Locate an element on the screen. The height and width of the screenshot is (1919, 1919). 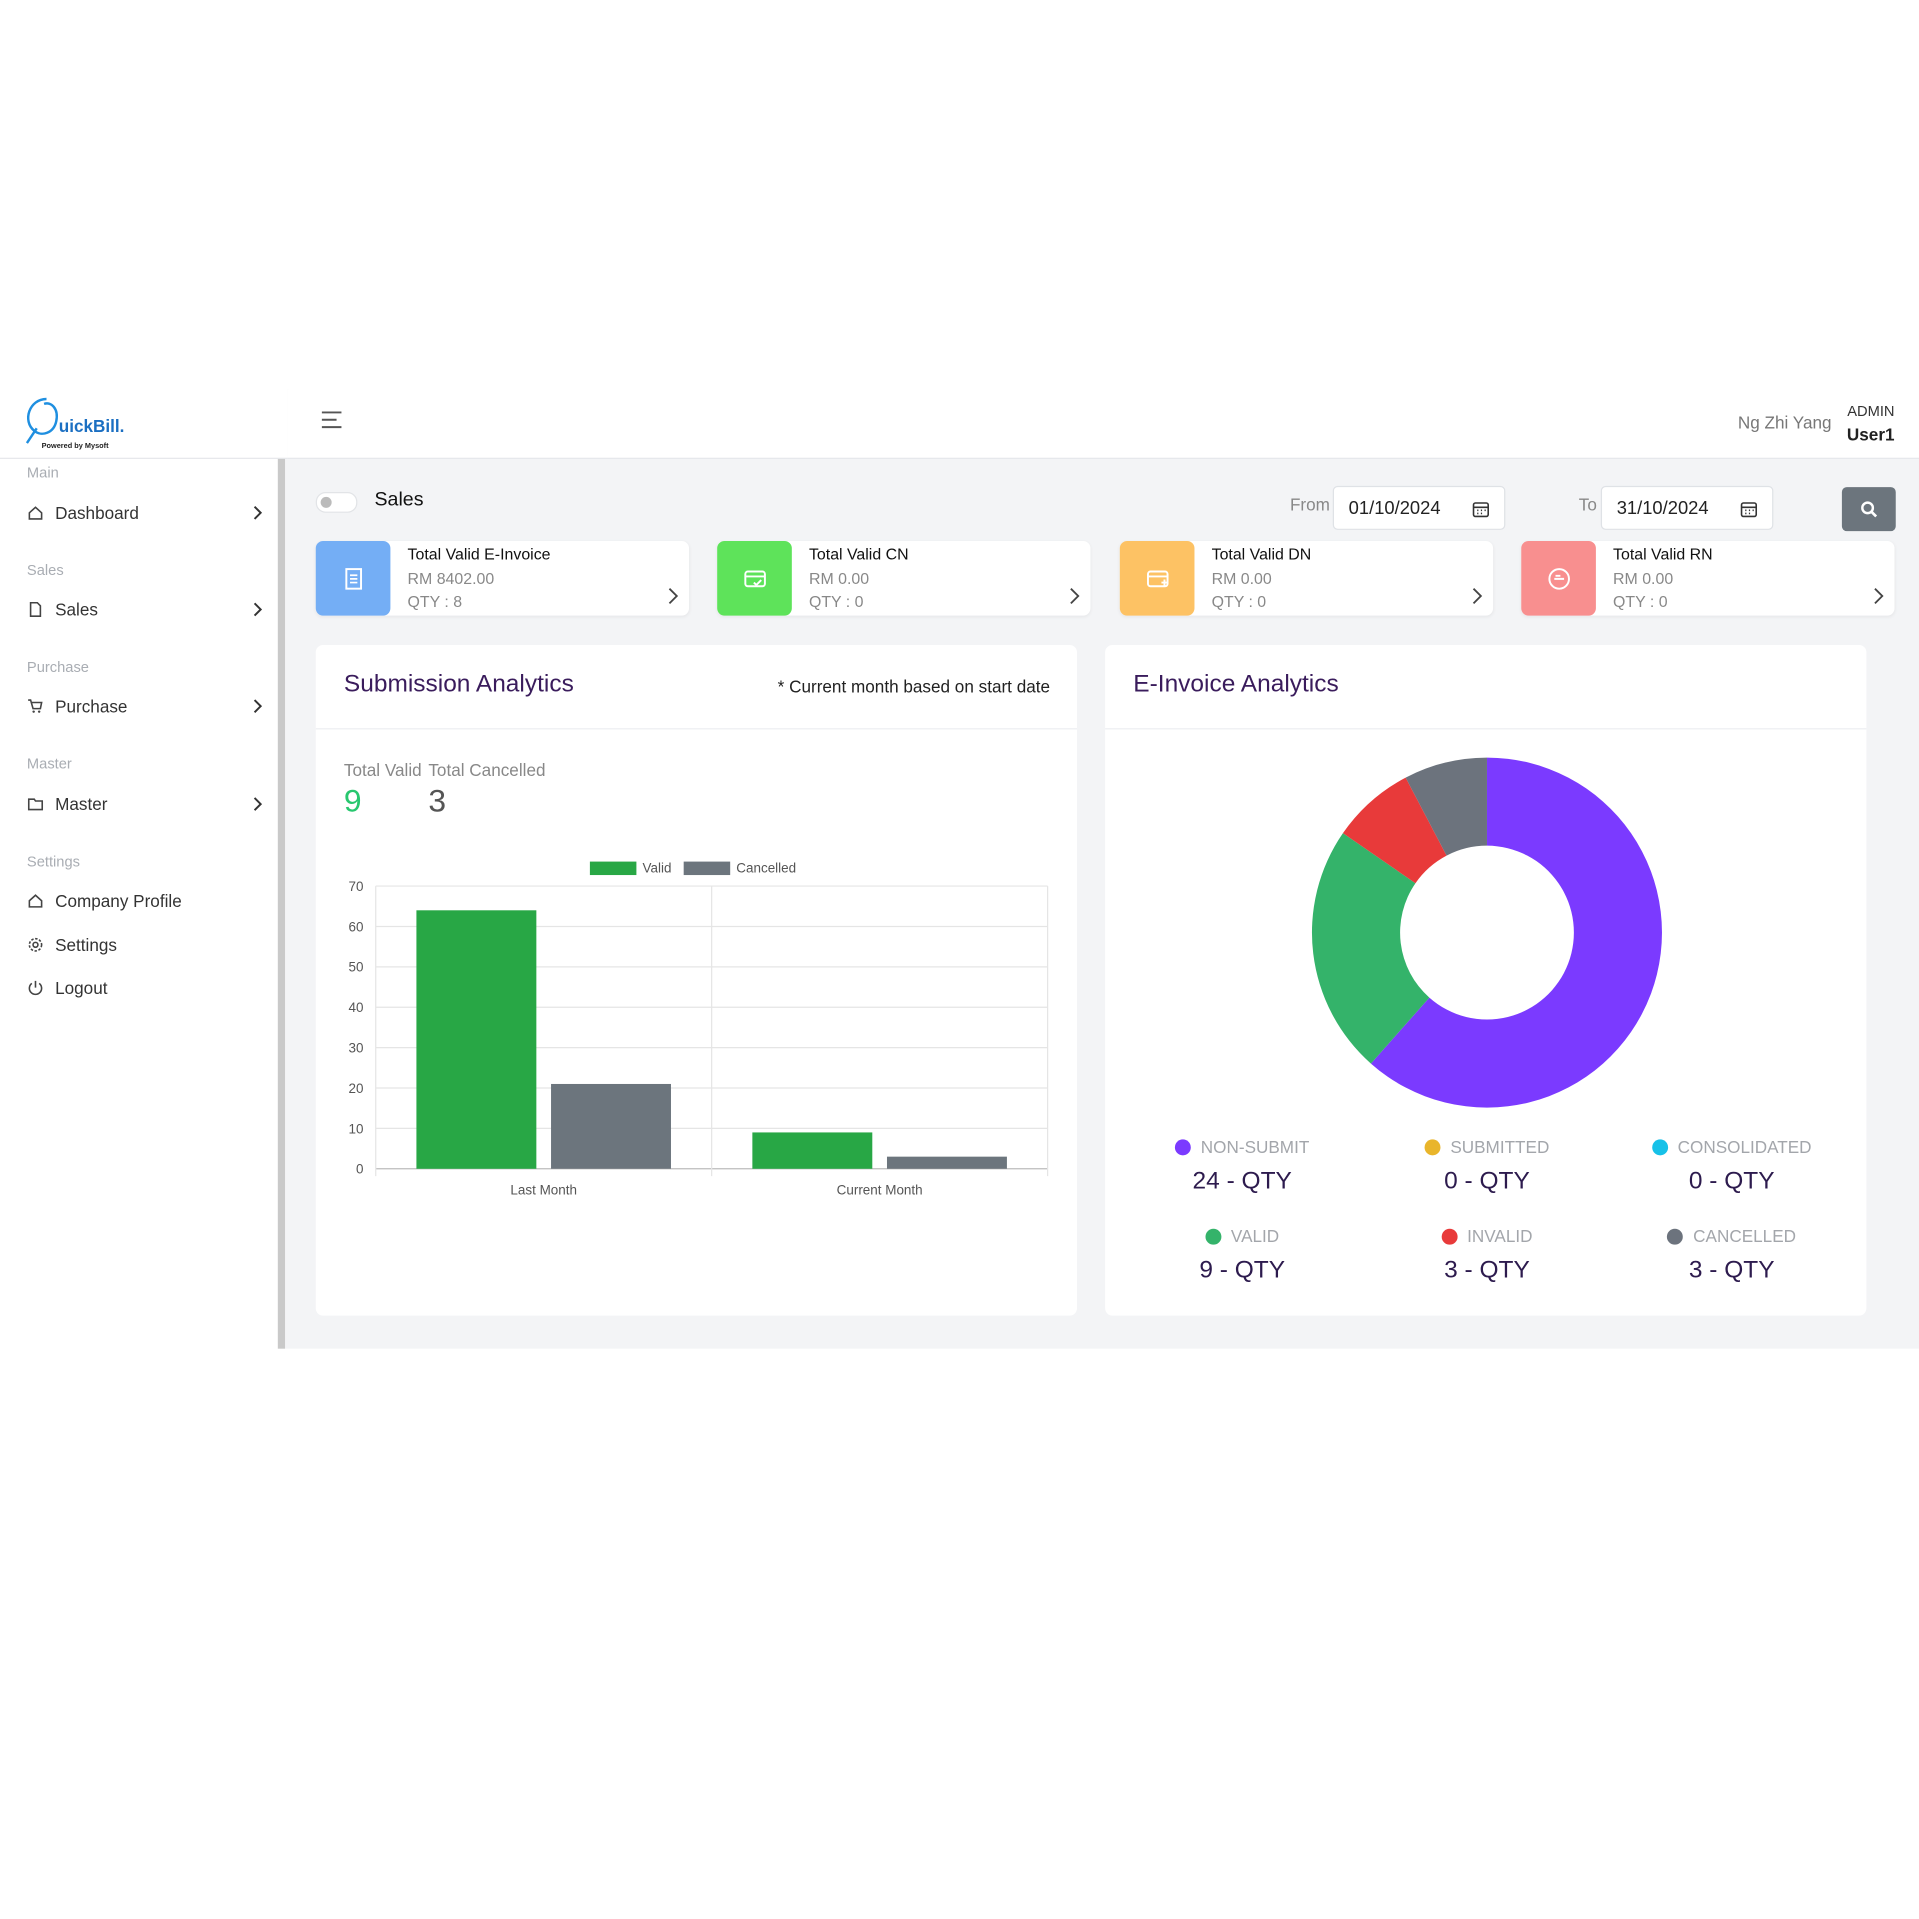
search-button is located at coordinates (1868, 509).